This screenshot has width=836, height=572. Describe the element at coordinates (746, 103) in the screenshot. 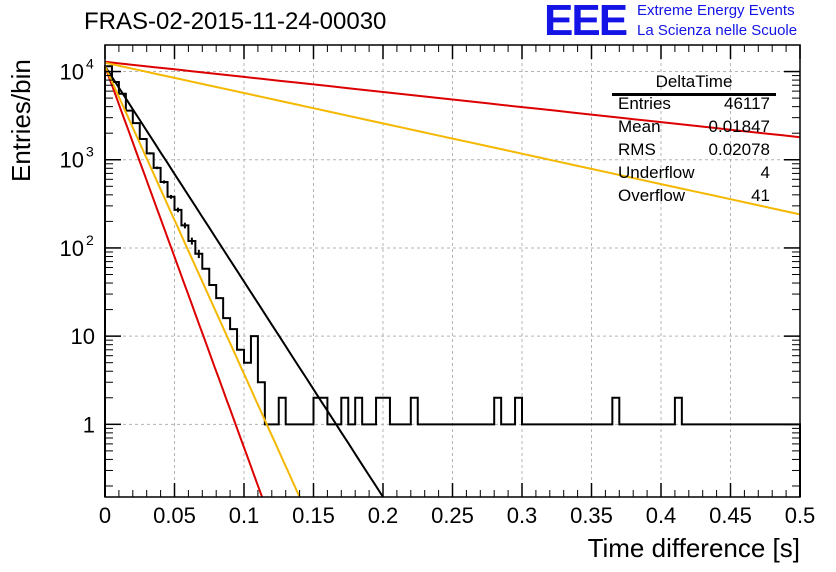

I see `stats-value: 46117` at that location.